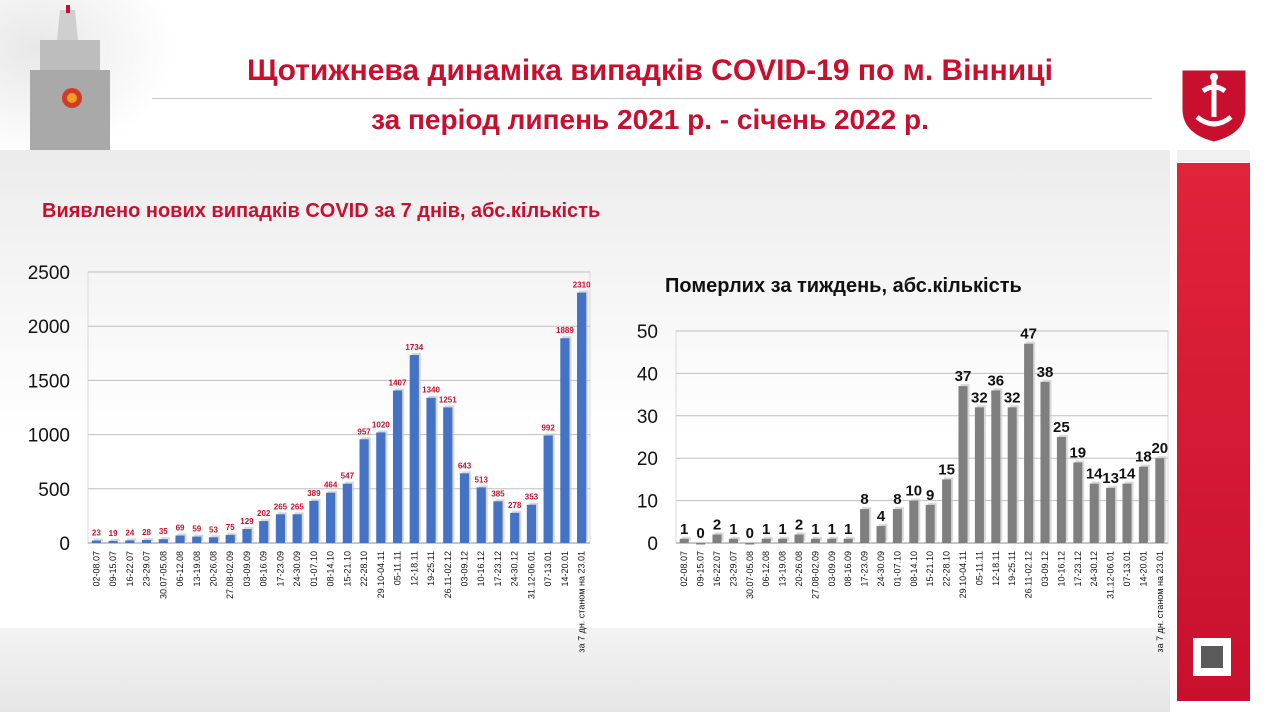  I want to click on cases-category-label: 22-28.10, so click(364, 569).